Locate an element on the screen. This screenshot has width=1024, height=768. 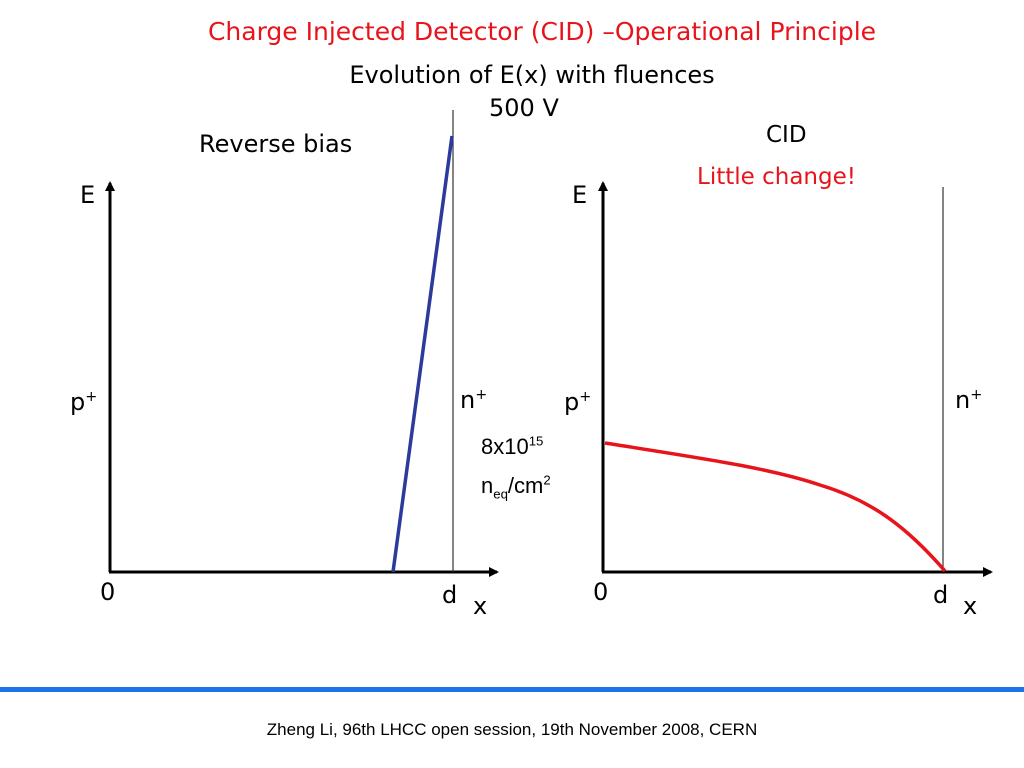
left-p-plus-label: p+ is located at coordinates (84, 402).